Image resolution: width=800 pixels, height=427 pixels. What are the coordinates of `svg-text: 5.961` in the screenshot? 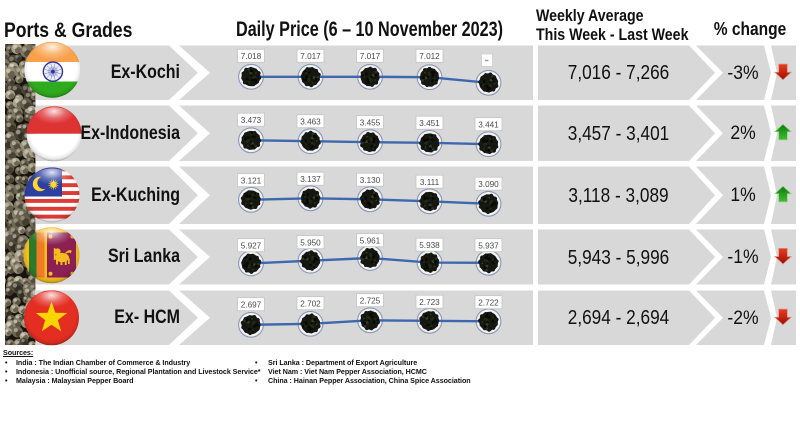 It's located at (370, 241).